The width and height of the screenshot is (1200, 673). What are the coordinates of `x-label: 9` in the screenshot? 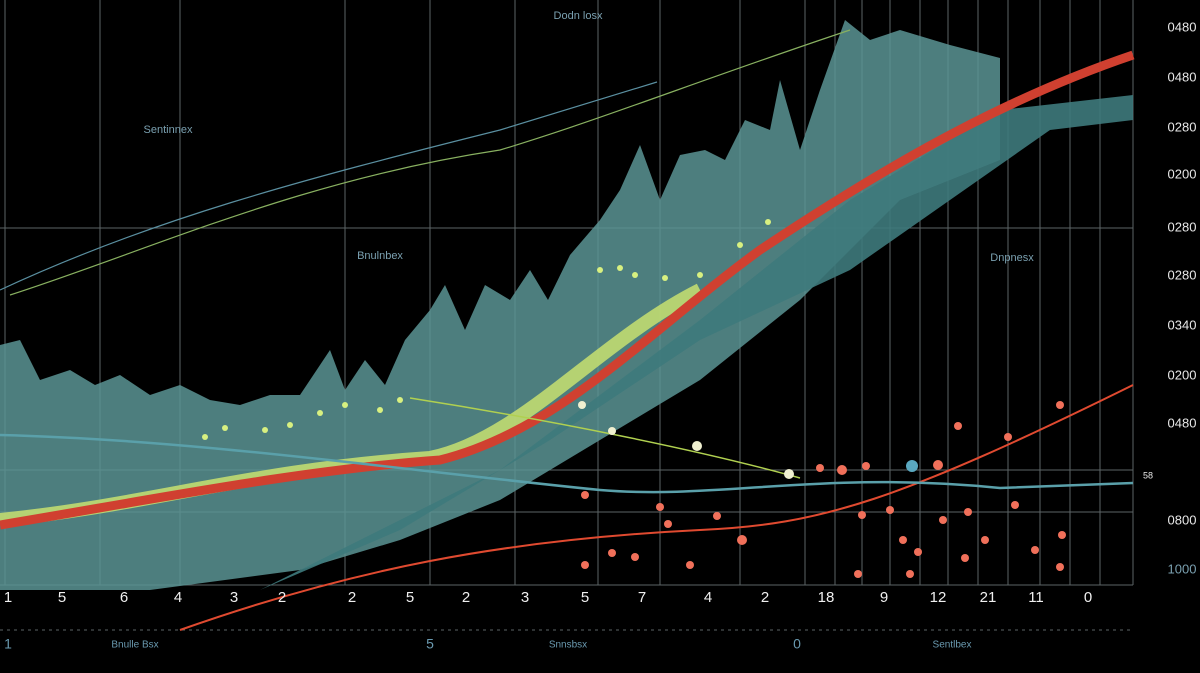 It's located at (884, 597).